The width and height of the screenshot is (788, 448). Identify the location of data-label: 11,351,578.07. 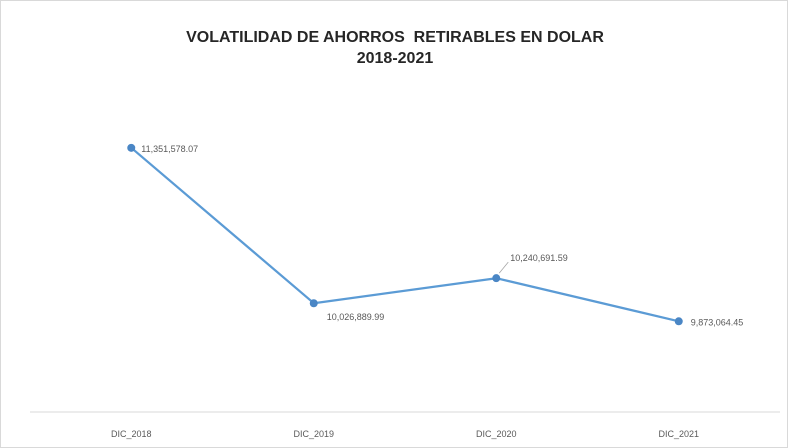
(169, 149).